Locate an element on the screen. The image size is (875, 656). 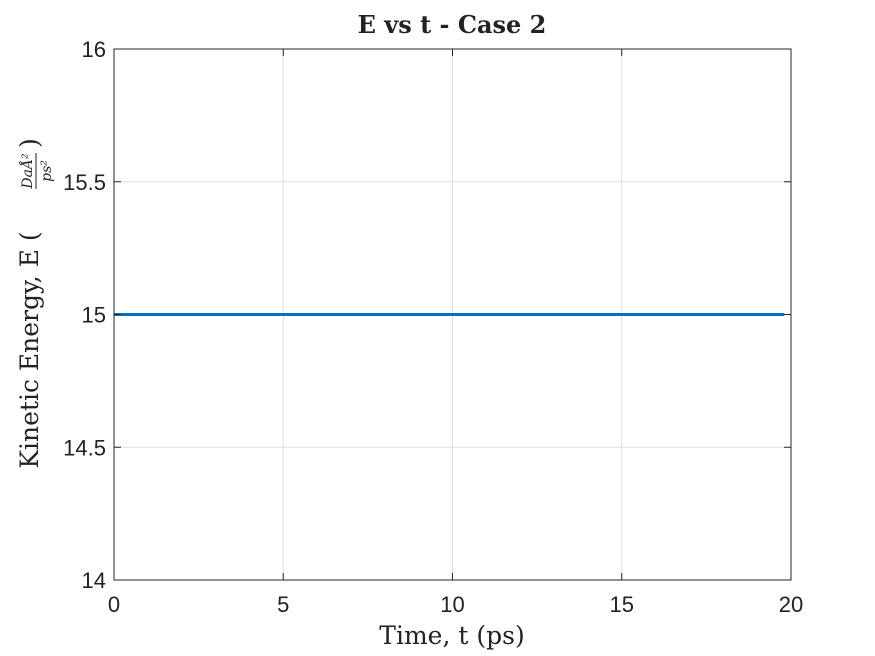
x-tick-label: 5 is located at coordinates (283, 604).